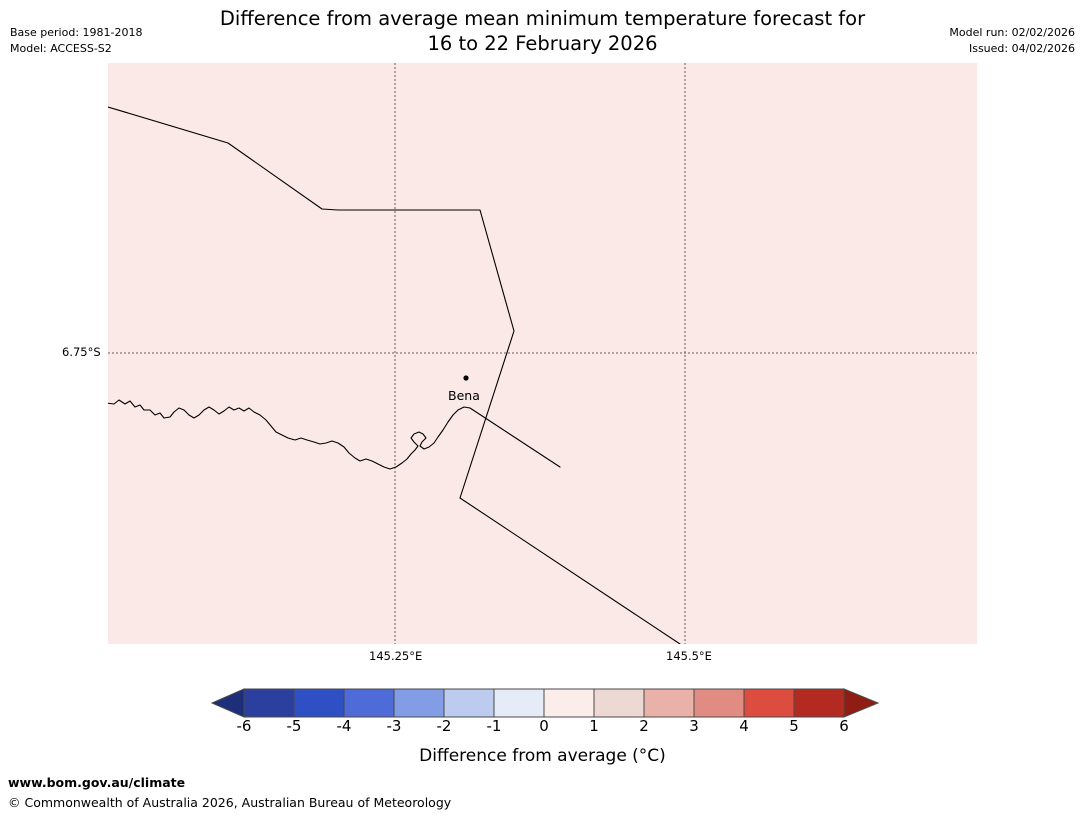  Describe the element at coordinates (744, 726) in the screenshot. I see `colorbar-tick-4: 4` at that location.